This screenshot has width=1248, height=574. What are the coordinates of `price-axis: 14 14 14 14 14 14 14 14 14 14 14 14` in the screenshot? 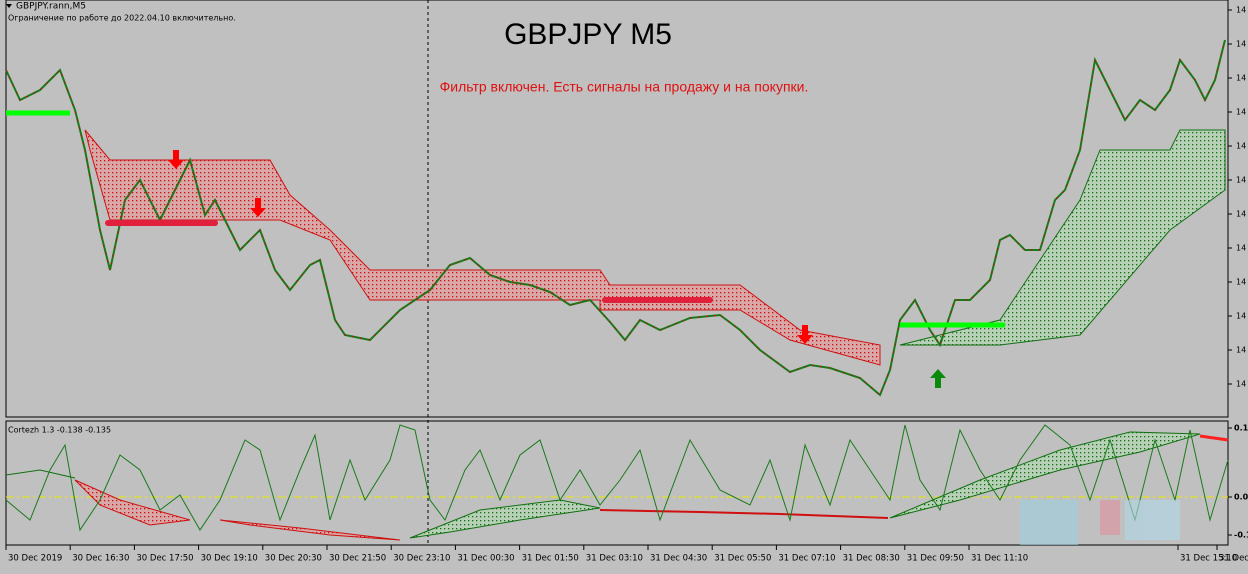 It's located at (1237, 197).